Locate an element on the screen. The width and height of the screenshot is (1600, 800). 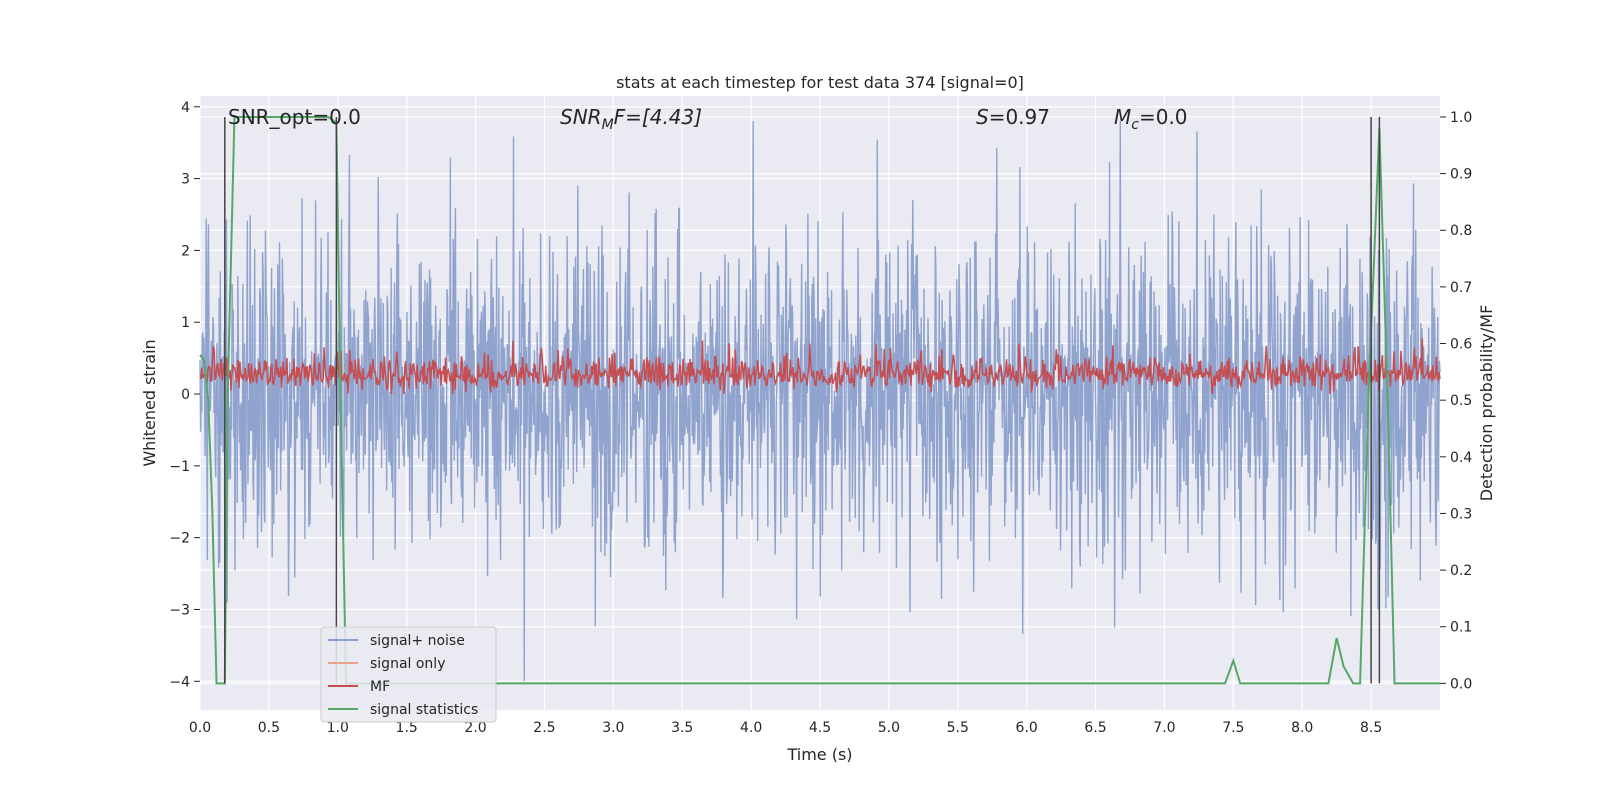
s-prefix: S is located at coordinates (982, 117).